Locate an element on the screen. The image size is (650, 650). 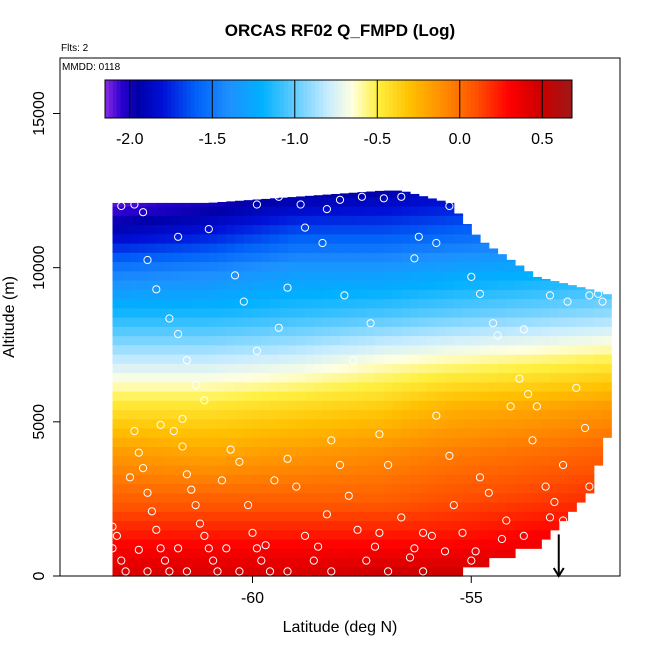
date-note-bg is located at coordinates (94, 65).